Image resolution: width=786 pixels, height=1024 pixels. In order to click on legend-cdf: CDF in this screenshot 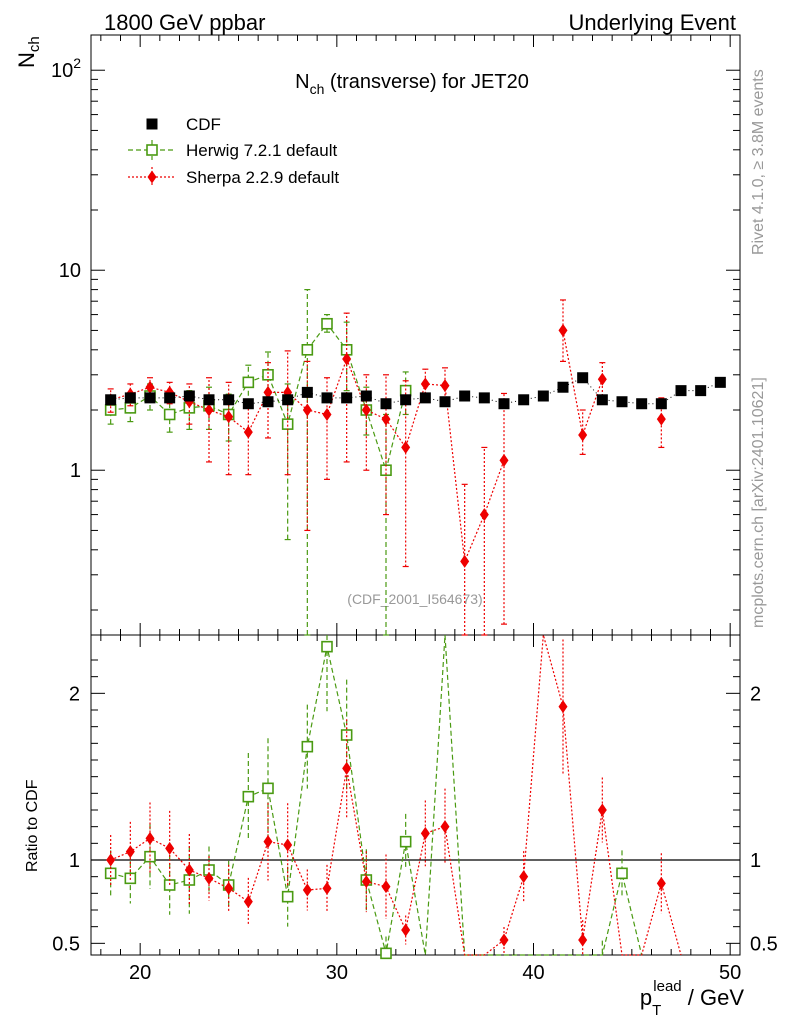, I will do `click(183, 124)`.